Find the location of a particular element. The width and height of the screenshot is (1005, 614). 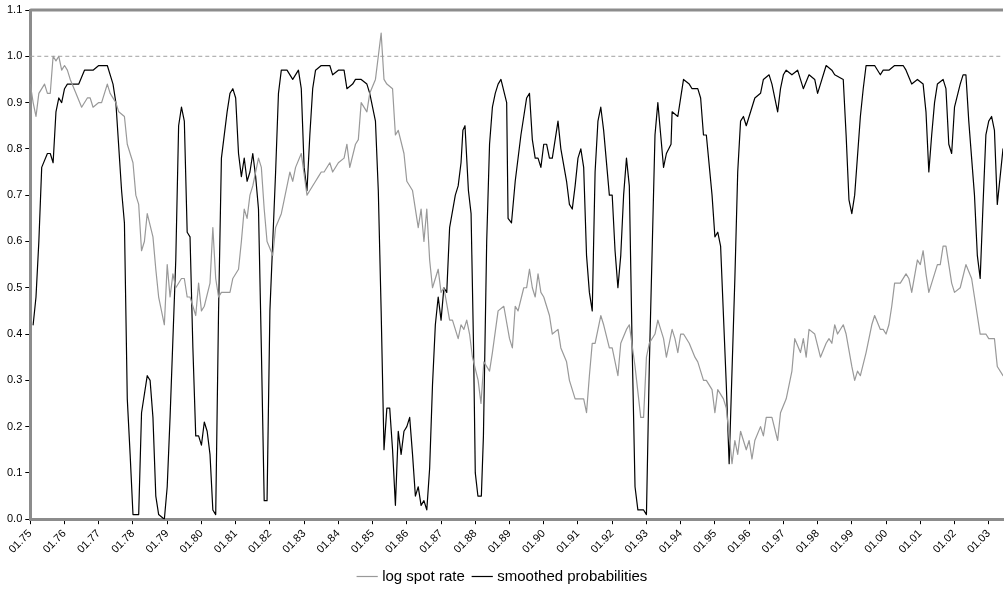

y-tick-label: 1.1 is located at coordinates (14, 9).